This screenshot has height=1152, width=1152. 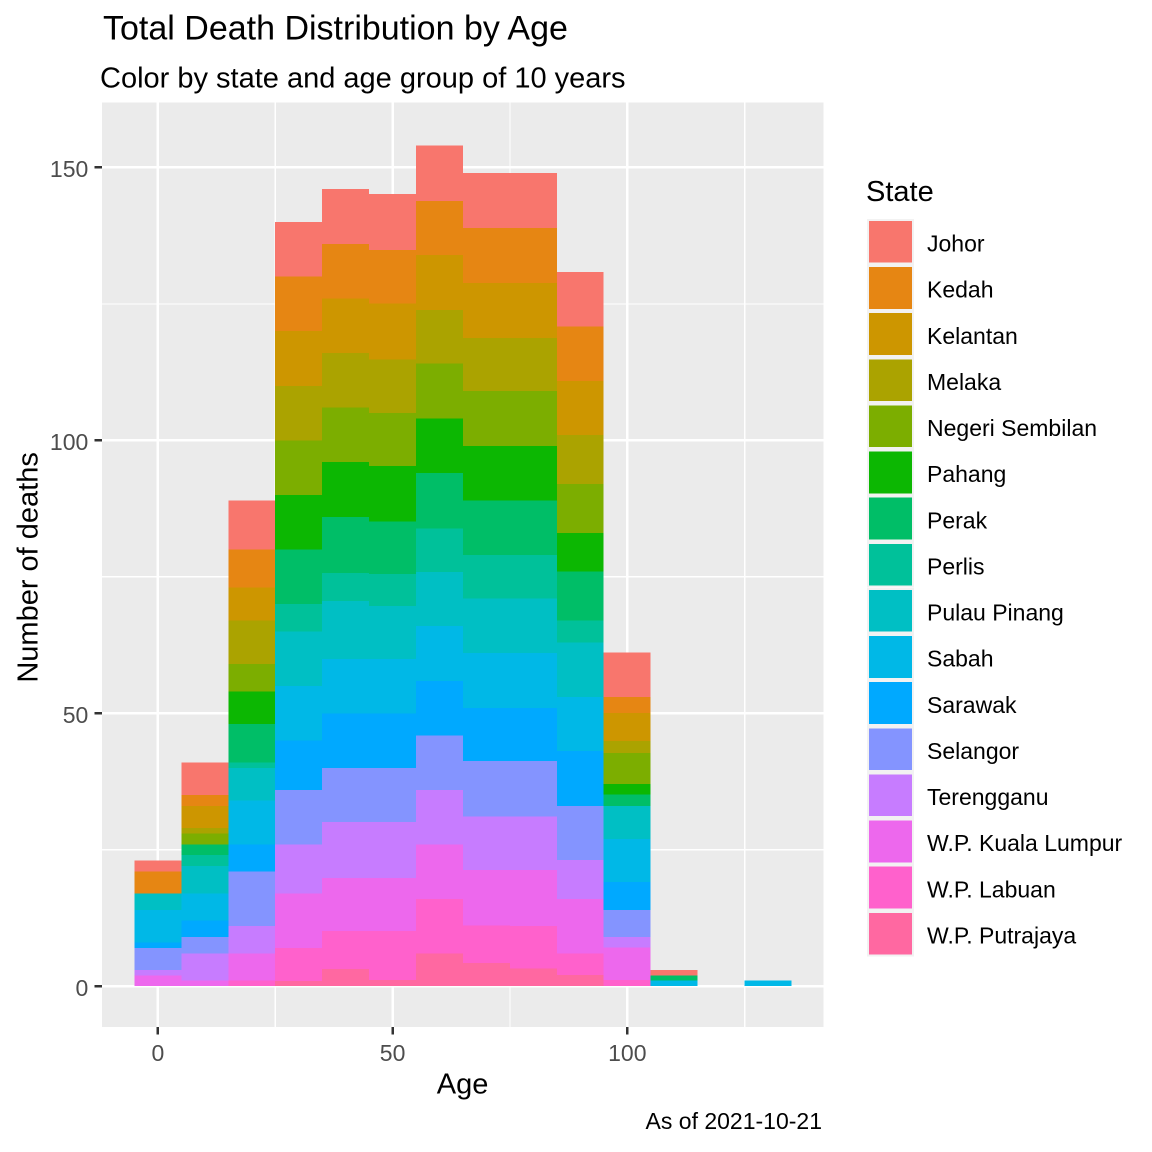 I want to click on svg-text: Perlis, so click(x=956, y=566).